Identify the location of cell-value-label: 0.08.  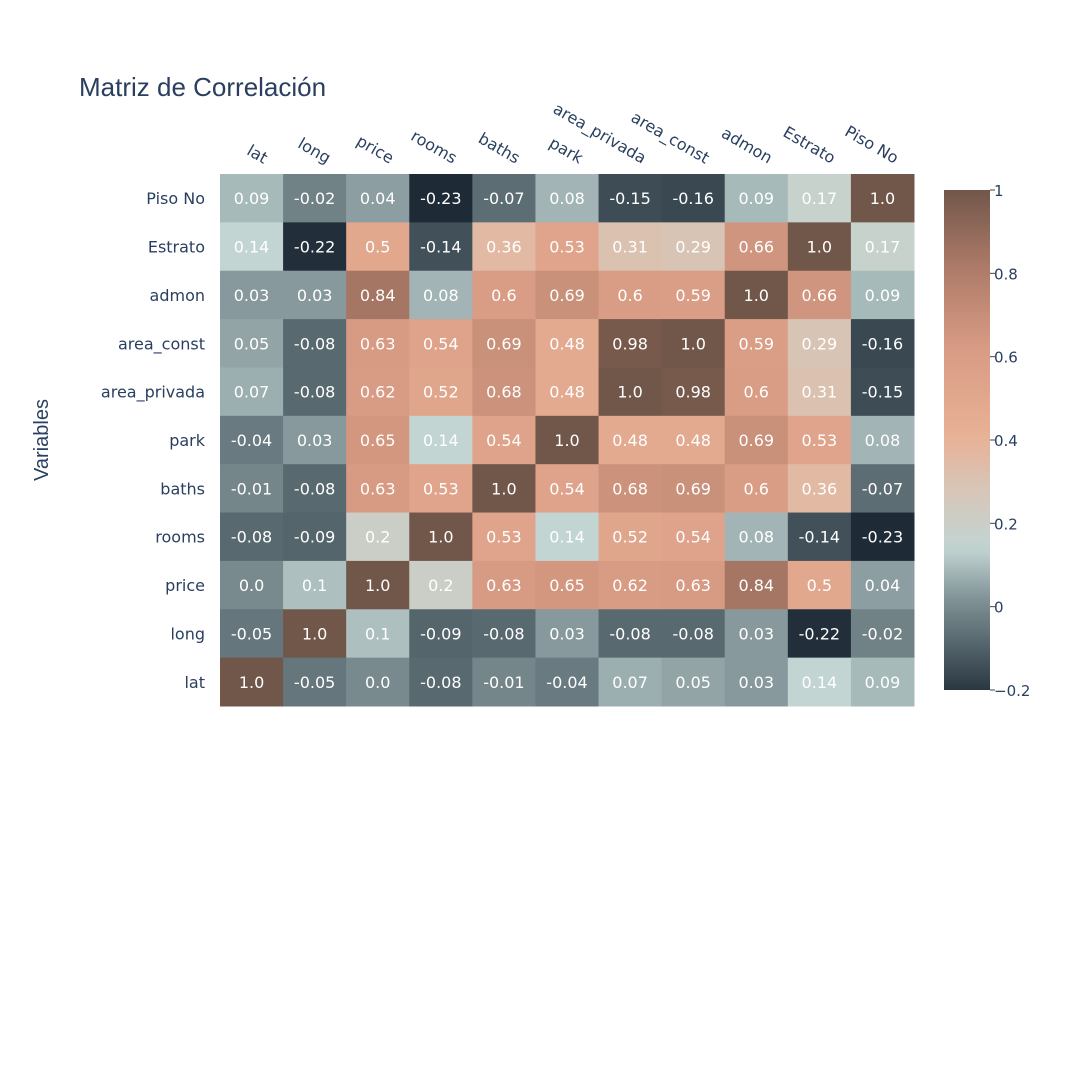
(756, 537).